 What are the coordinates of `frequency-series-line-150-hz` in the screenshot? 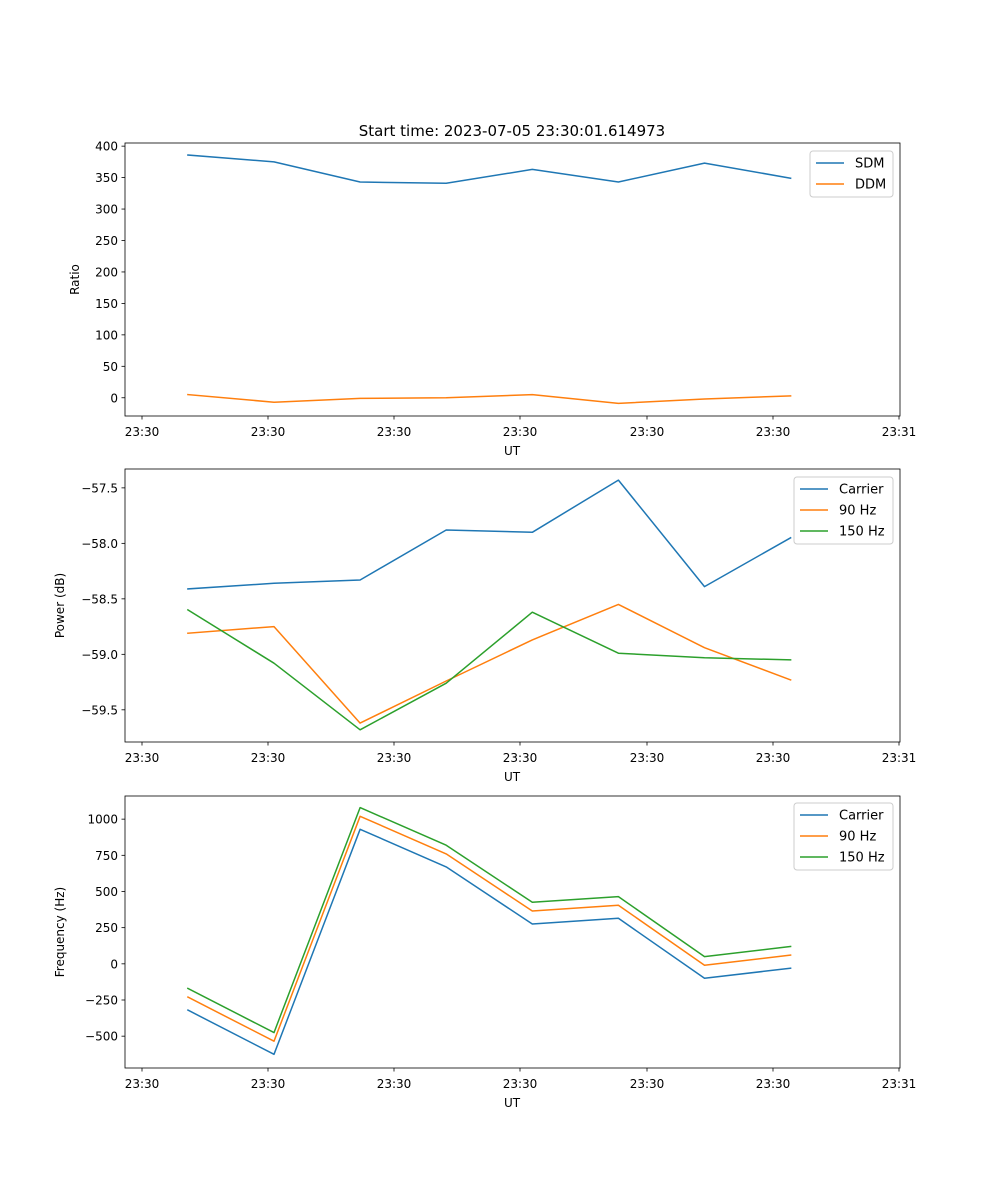 It's located at (489, 920).